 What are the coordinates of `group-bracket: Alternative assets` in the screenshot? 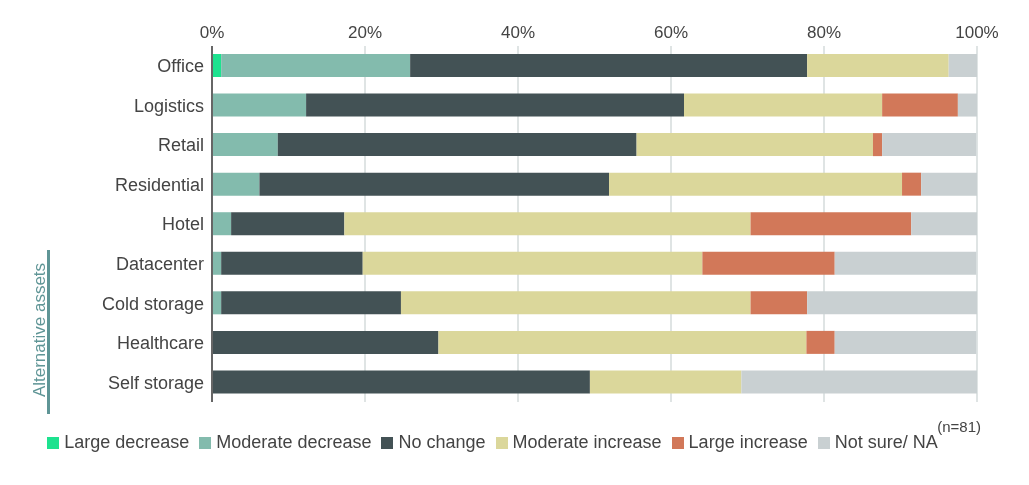 It's located at (36, 332).